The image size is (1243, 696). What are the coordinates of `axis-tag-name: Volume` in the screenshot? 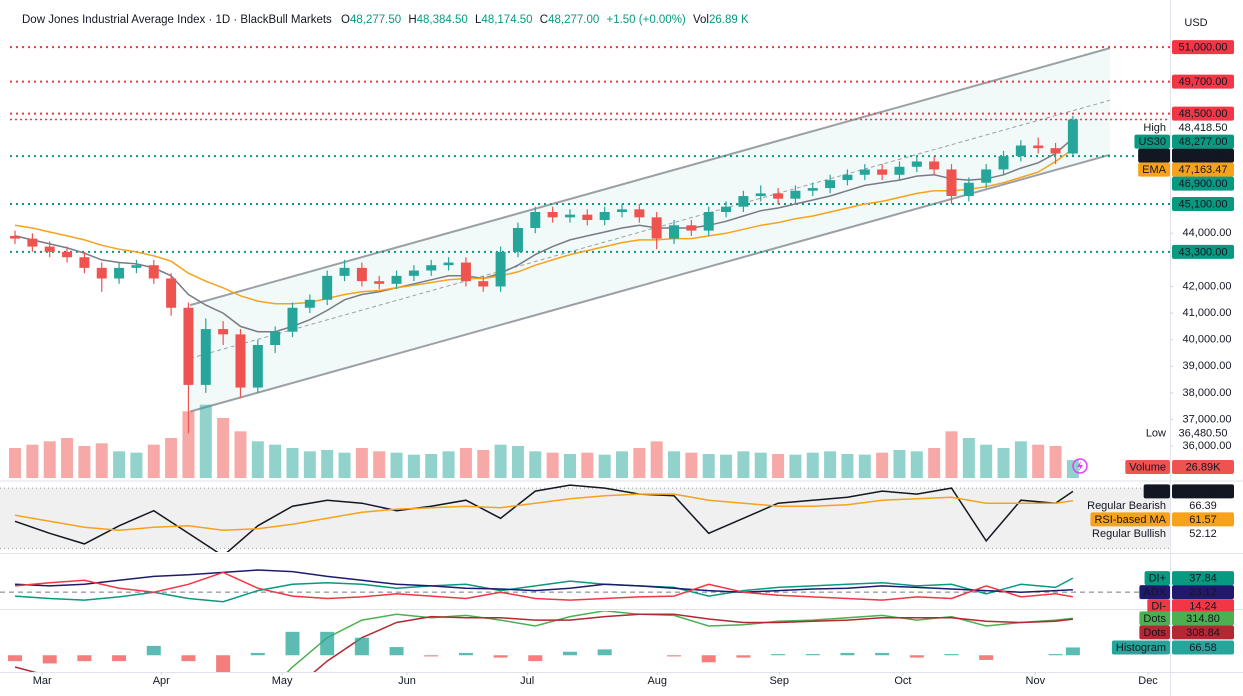 It's located at (1147, 467).